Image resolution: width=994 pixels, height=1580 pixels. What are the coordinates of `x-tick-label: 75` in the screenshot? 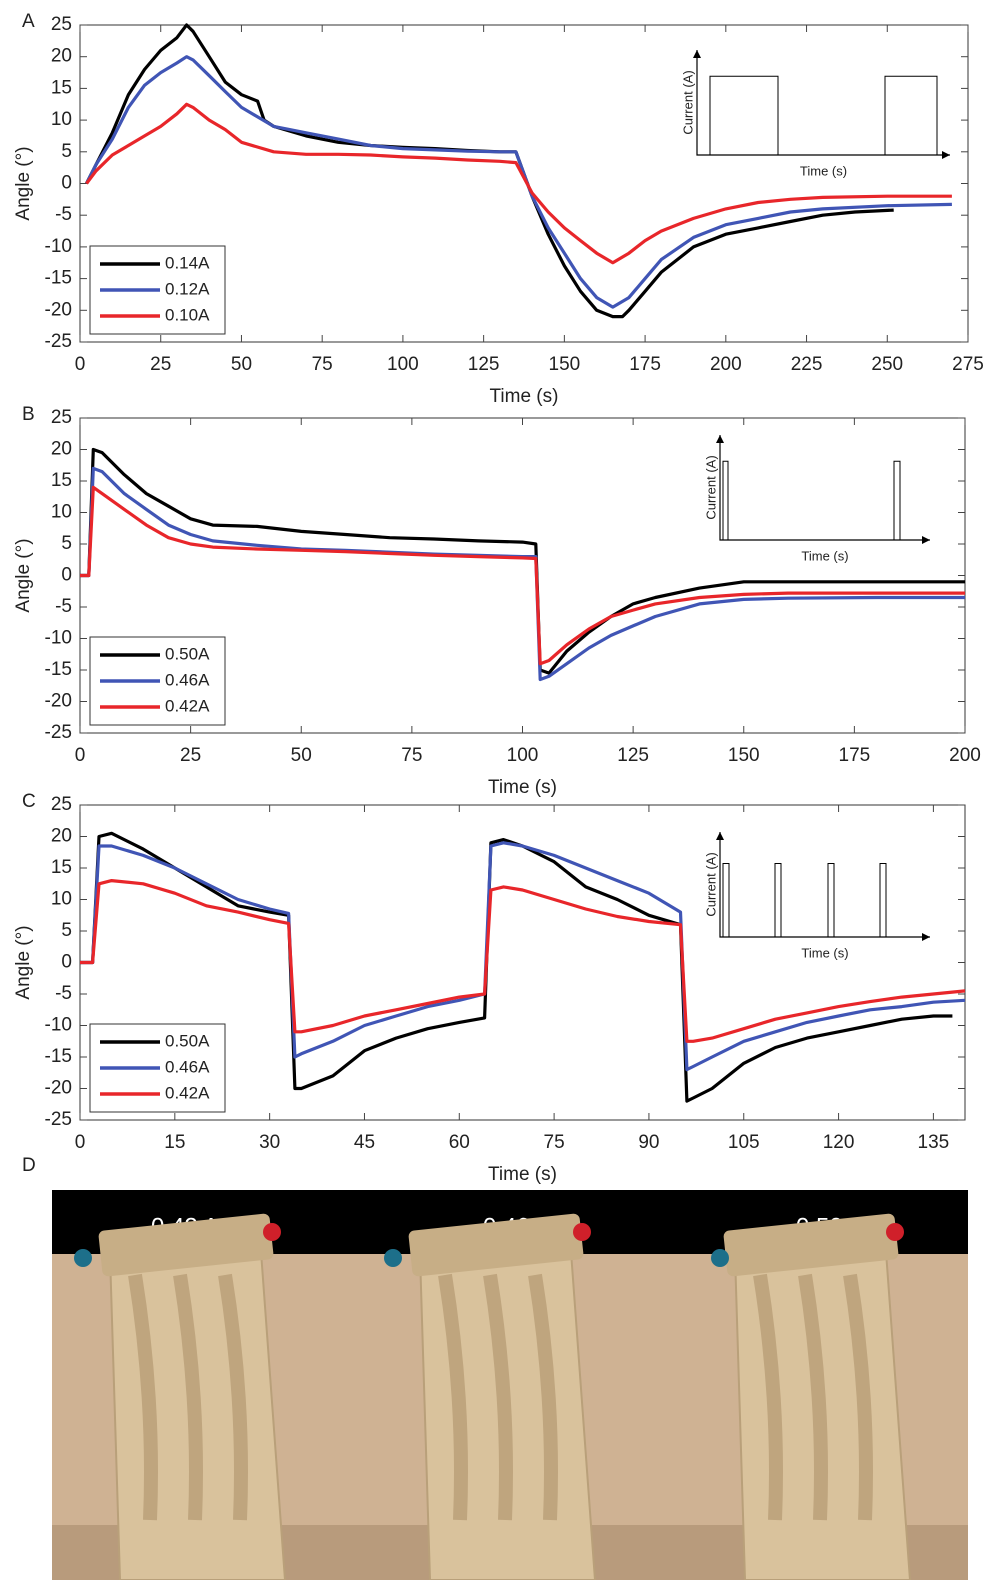 It's located at (411, 755).